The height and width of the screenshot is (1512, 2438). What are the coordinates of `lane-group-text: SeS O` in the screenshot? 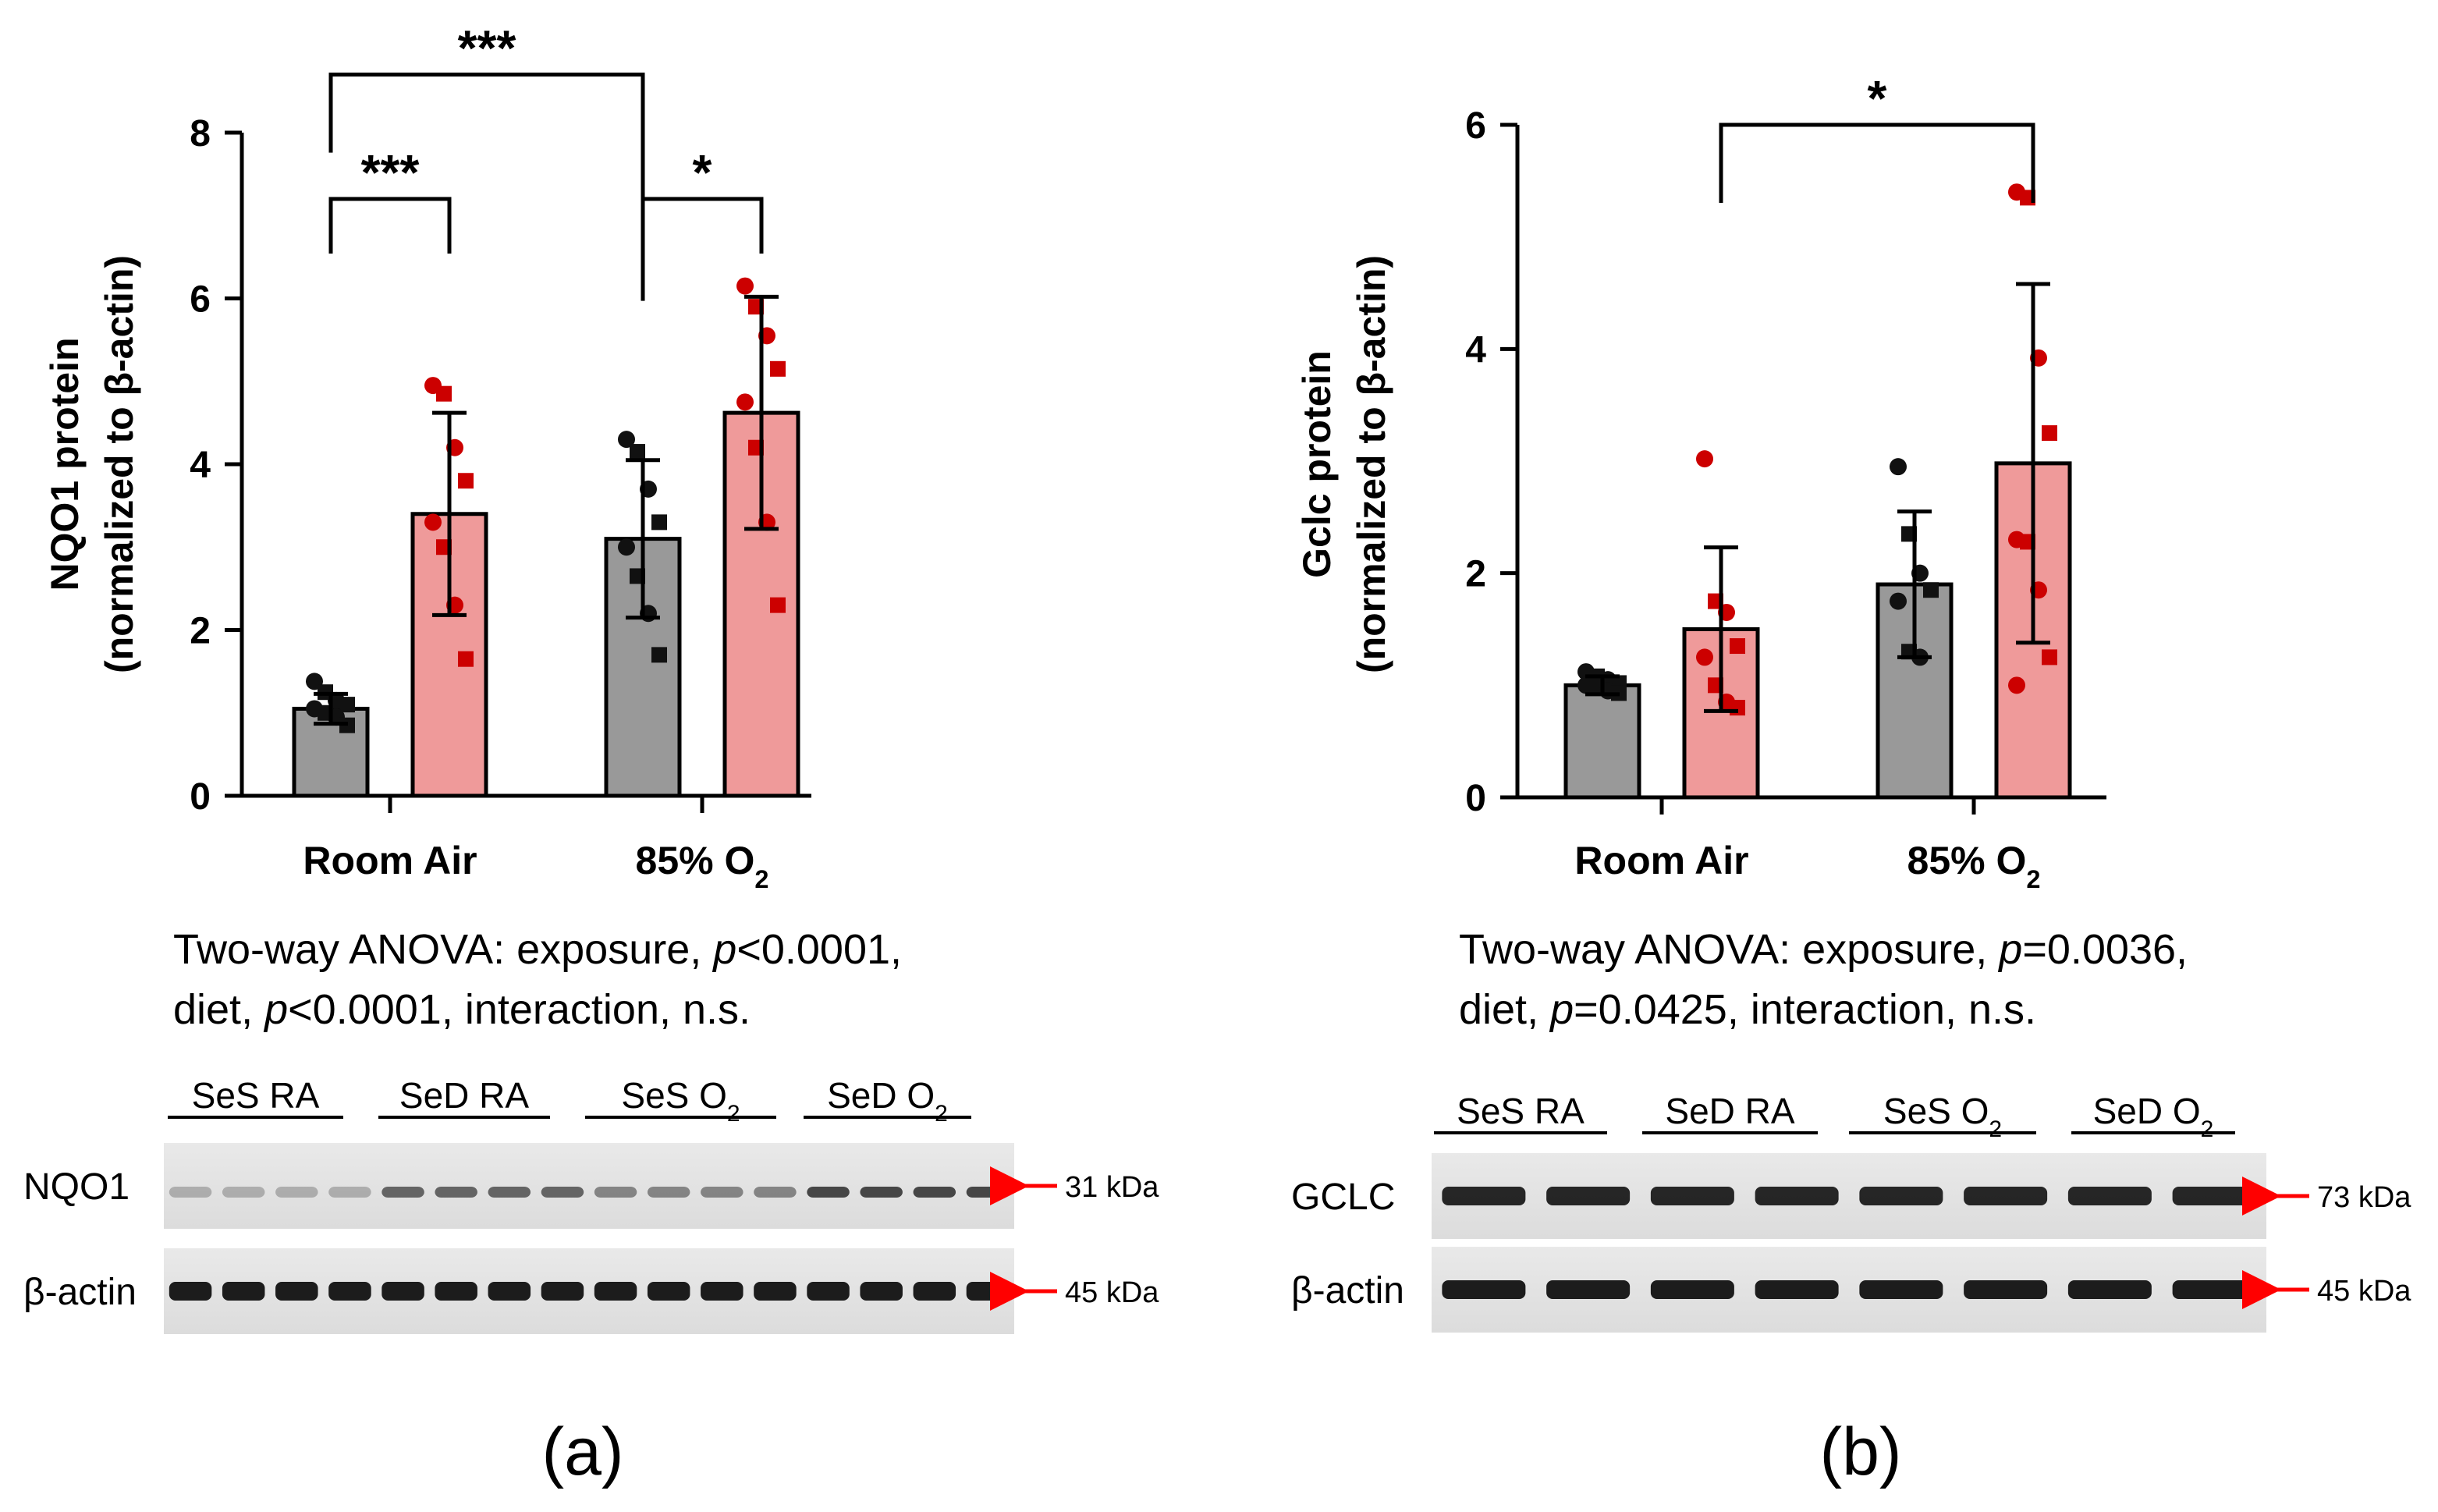 It's located at (674, 1095).